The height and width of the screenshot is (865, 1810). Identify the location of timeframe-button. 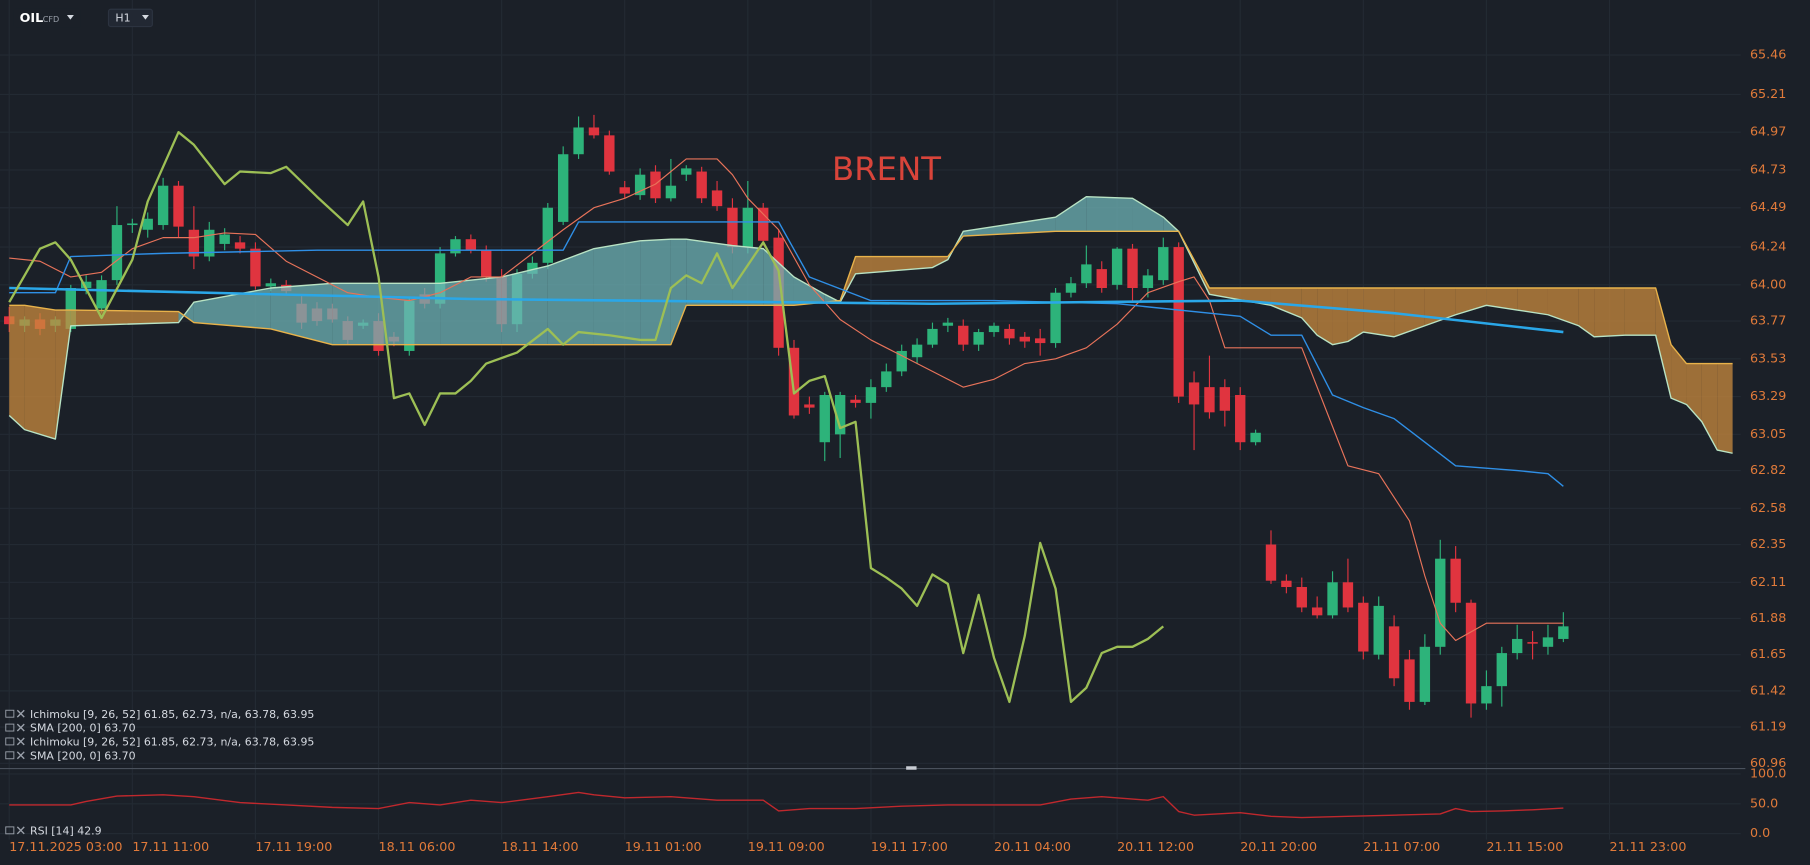
(130, 18).